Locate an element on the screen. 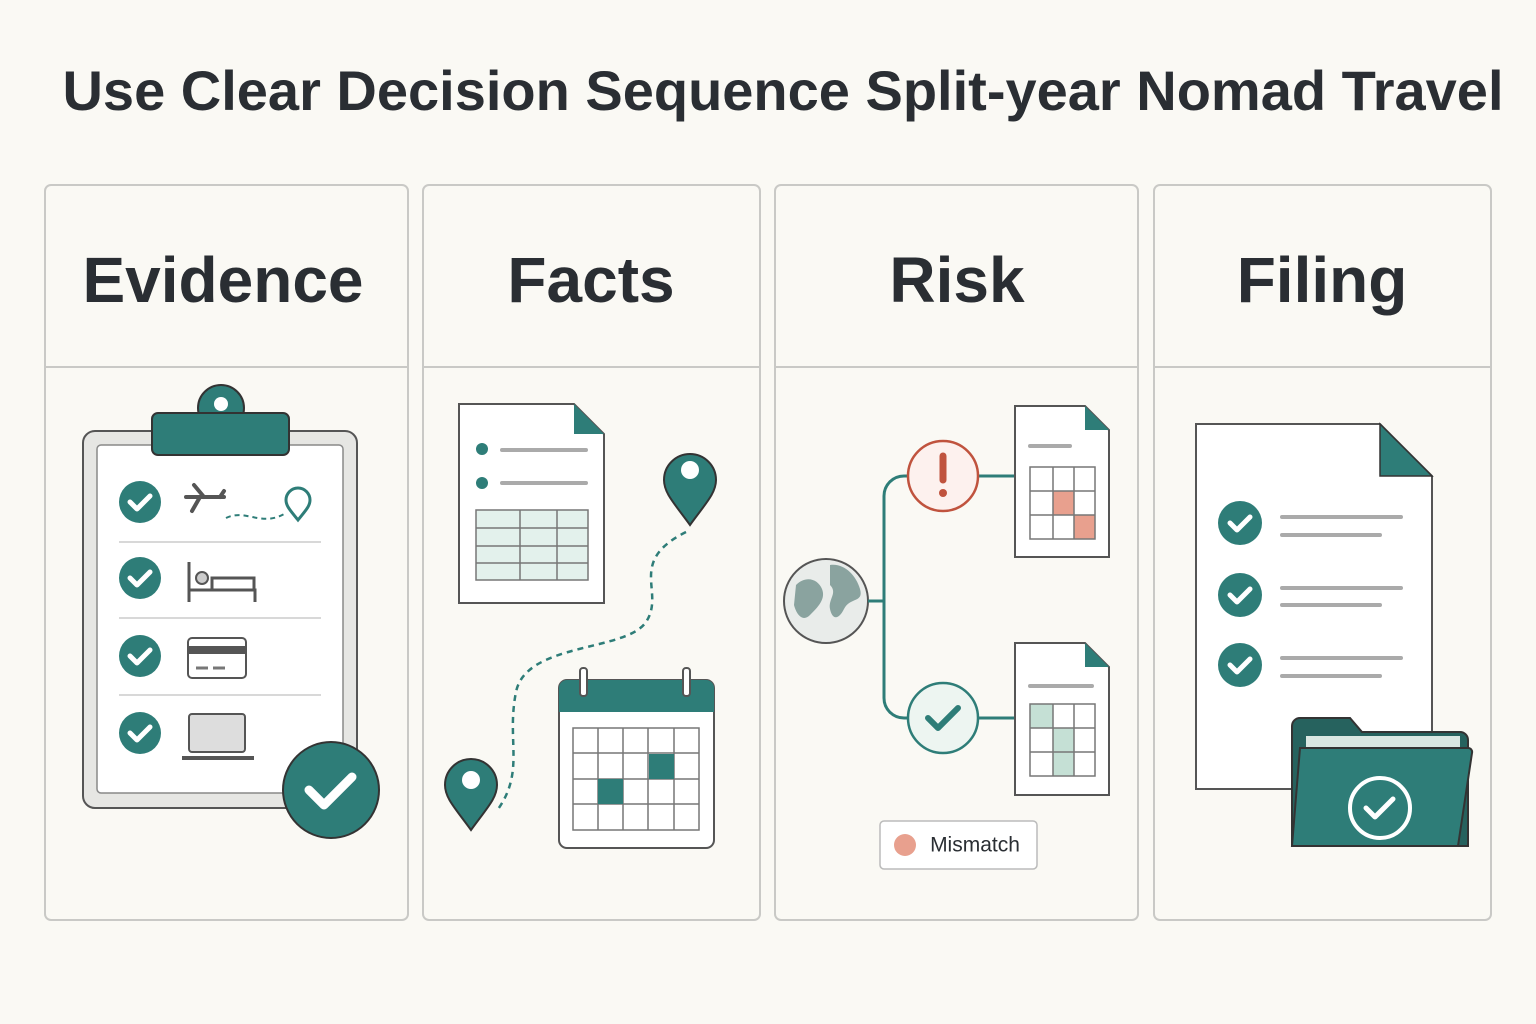  panel-label: Facts is located at coordinates (590, 280).